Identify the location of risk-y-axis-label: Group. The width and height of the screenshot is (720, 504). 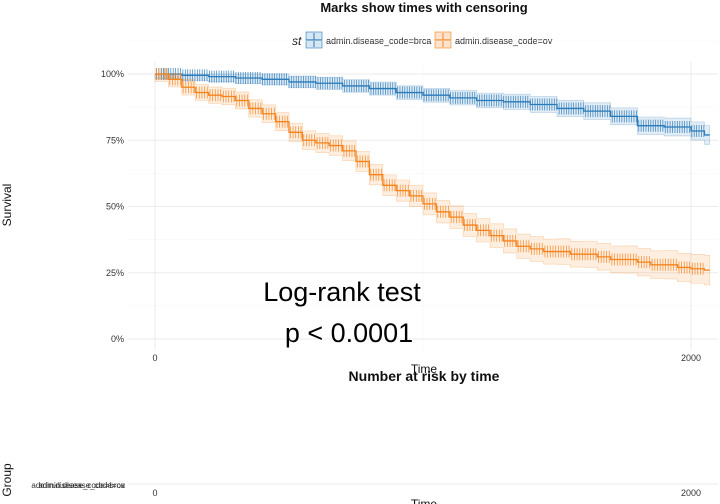
(7, 480).